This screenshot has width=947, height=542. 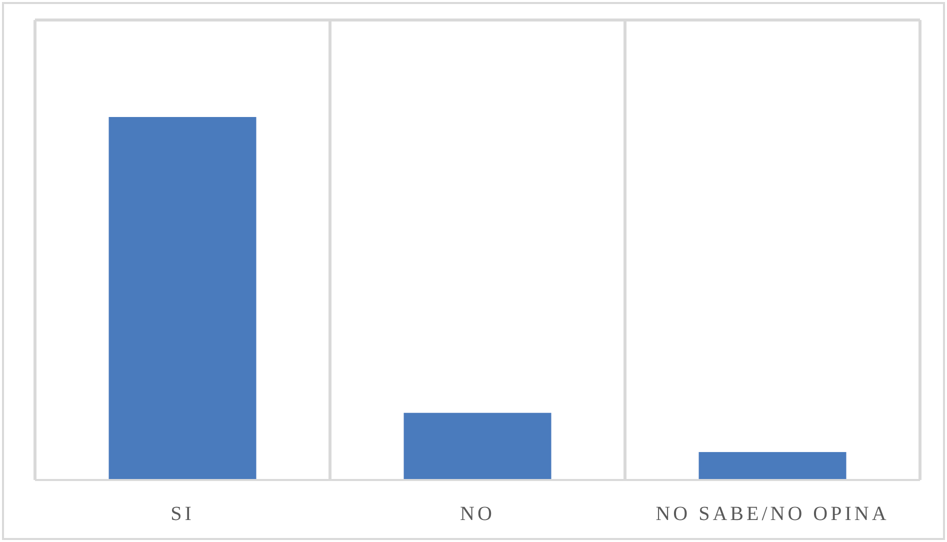 I want to click on x-tick-label: SI, so click(x=182, y=514).